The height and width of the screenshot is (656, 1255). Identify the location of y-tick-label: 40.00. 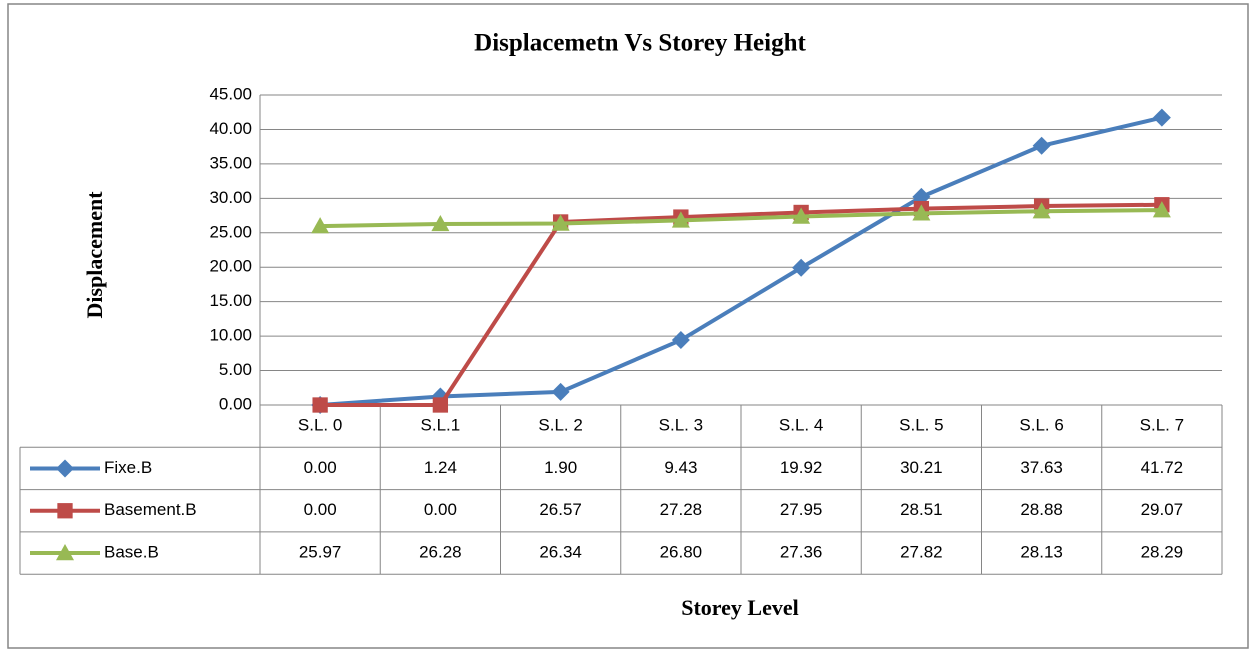
(230, 128).